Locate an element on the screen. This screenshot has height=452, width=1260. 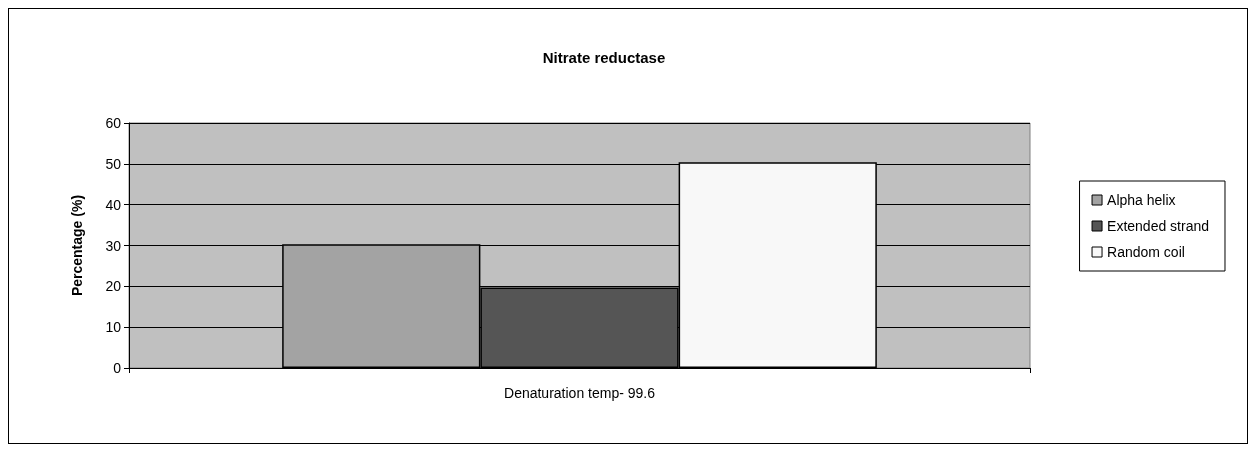
y-axis-title: Percentage (%) is located at coordinates (77, 245).